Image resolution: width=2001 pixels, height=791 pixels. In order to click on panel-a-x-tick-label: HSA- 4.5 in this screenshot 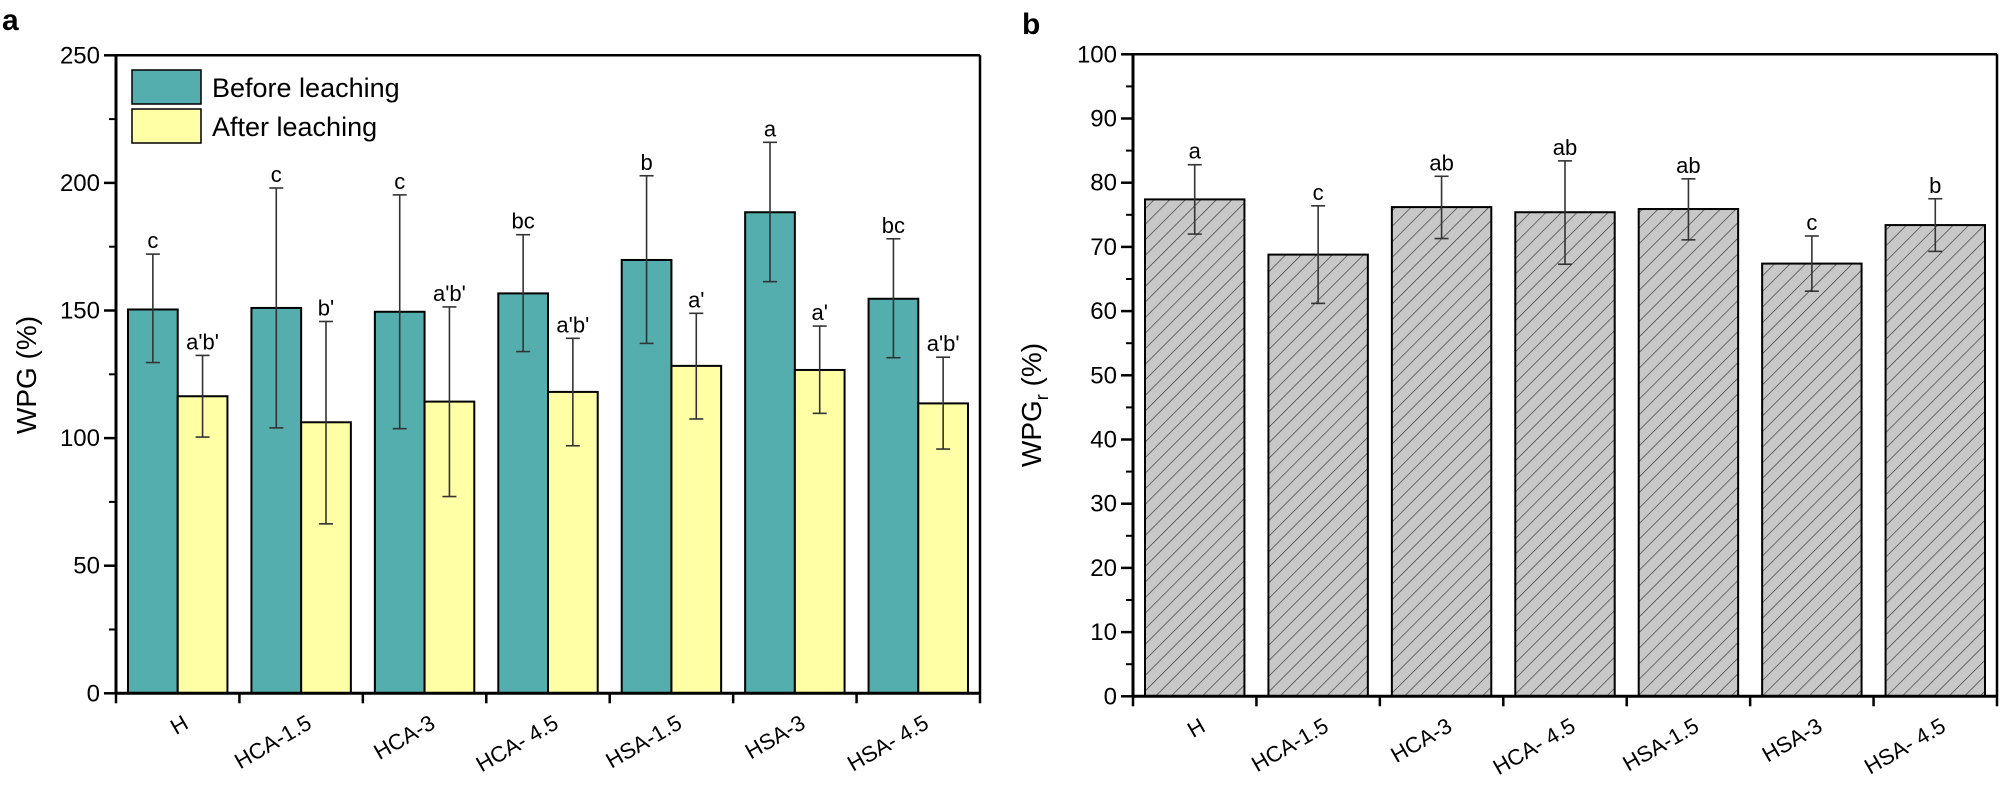, I will do `click(888, 743)`.